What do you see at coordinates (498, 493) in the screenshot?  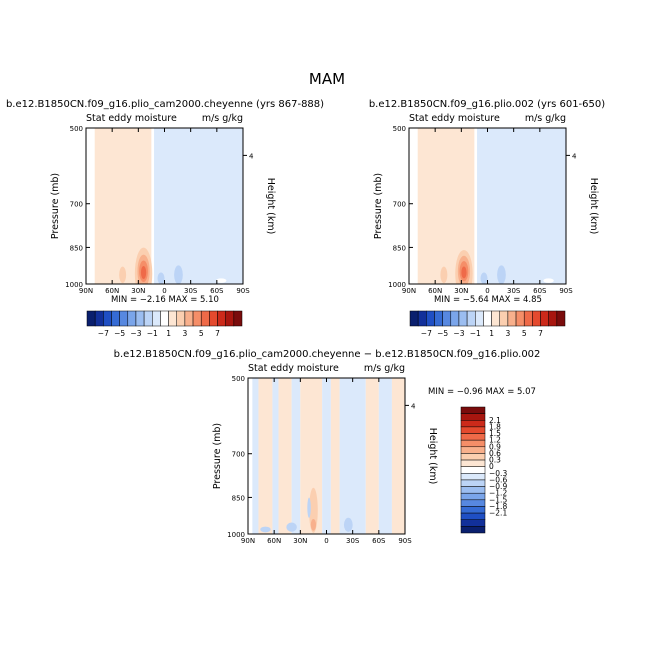 I see `colorbar-diff-label: −1.2` at bounding box center [498, 493].